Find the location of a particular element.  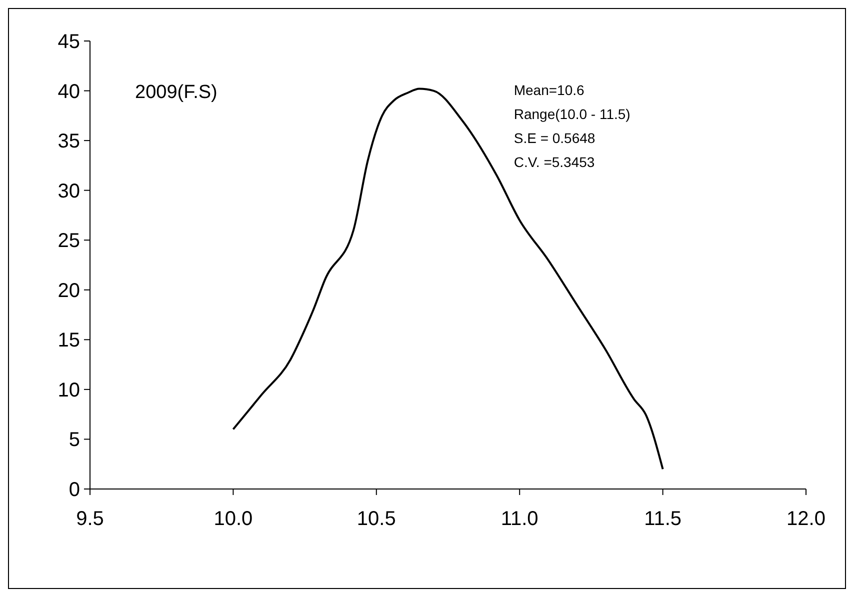

y-tick-label: 45 is located at coordinates (69, 42).